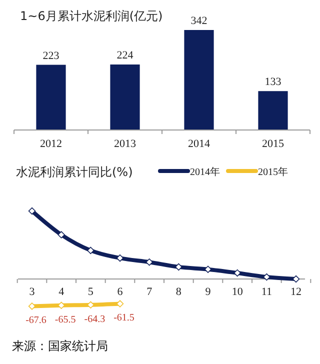 This screenshot has height=364, width=320. I want to click on x-tick-label: 11, so click(266, 292).